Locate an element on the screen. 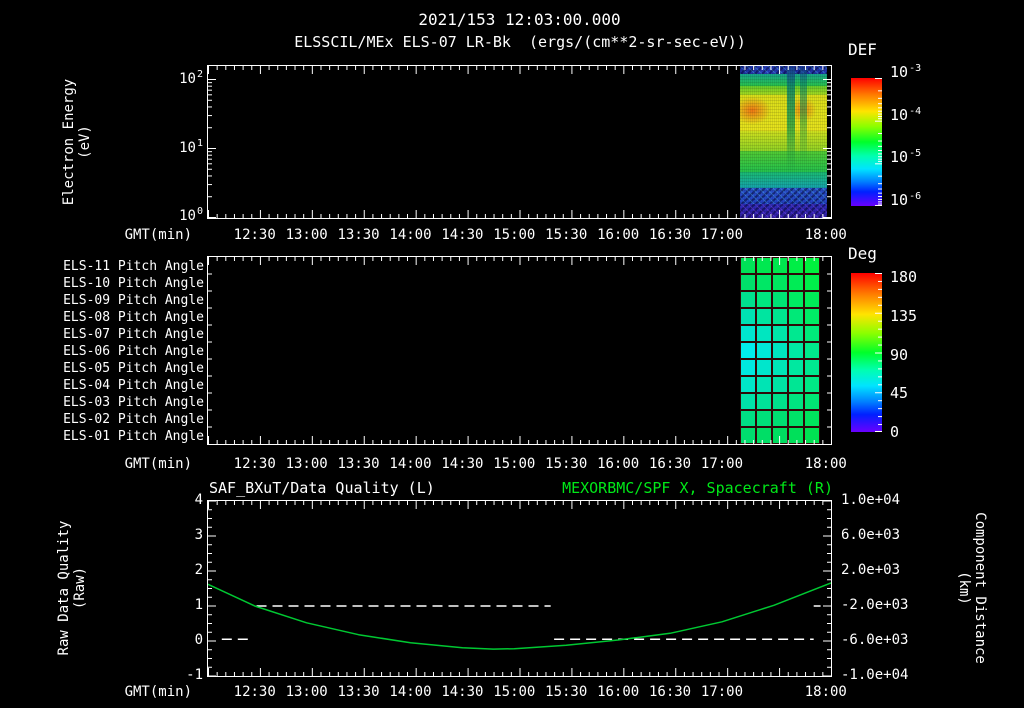 The height and width of the screenshot is (708, 1024). deg-colorbar-tick-label: 180 is located at coordinates (904, 277).